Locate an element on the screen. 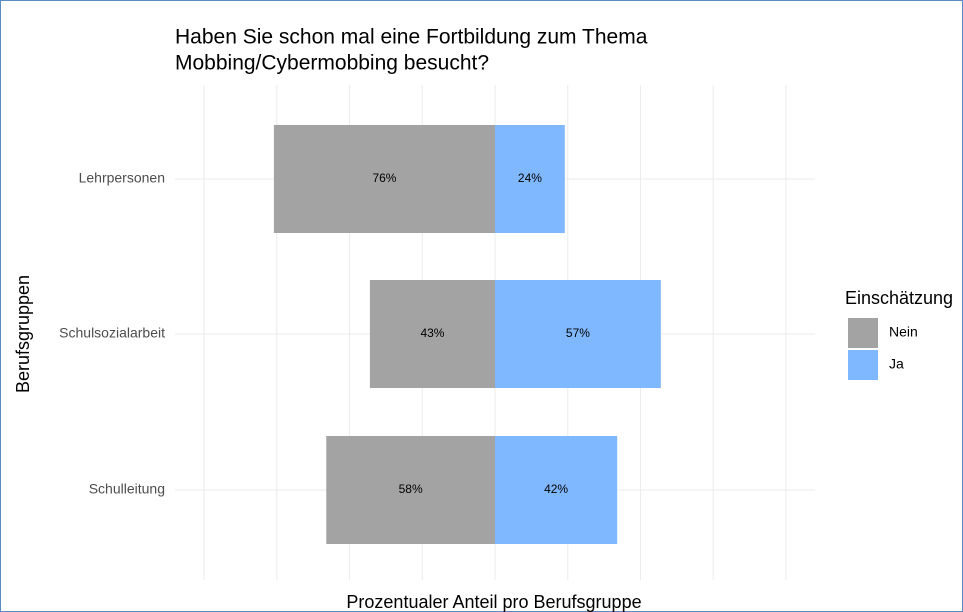 The width and height of the screenshot is (963, 612). y-axis-label: Berufsgruppen is located at coordinates (23, 334).